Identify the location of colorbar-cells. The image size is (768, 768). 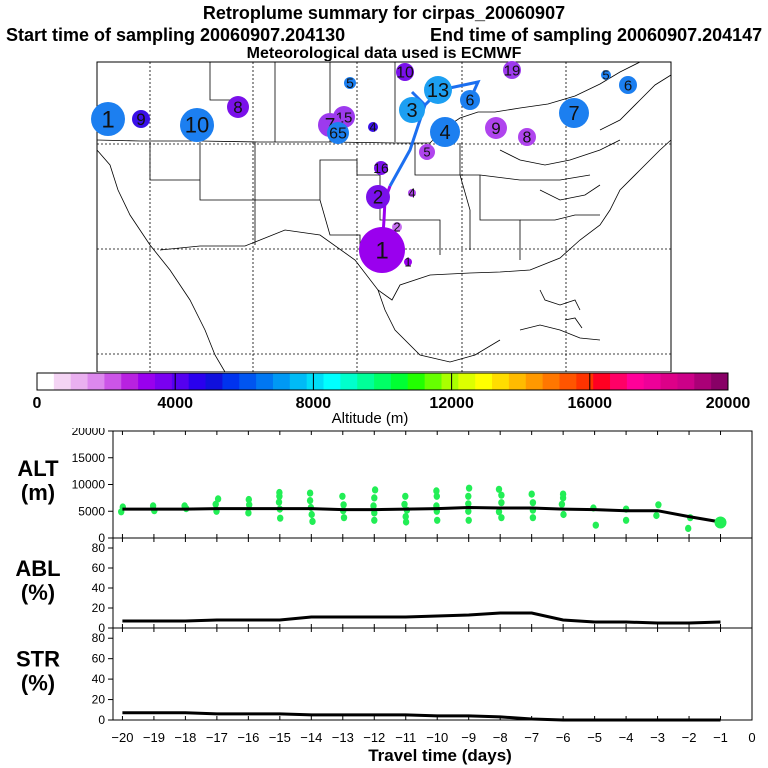
(383, 381).